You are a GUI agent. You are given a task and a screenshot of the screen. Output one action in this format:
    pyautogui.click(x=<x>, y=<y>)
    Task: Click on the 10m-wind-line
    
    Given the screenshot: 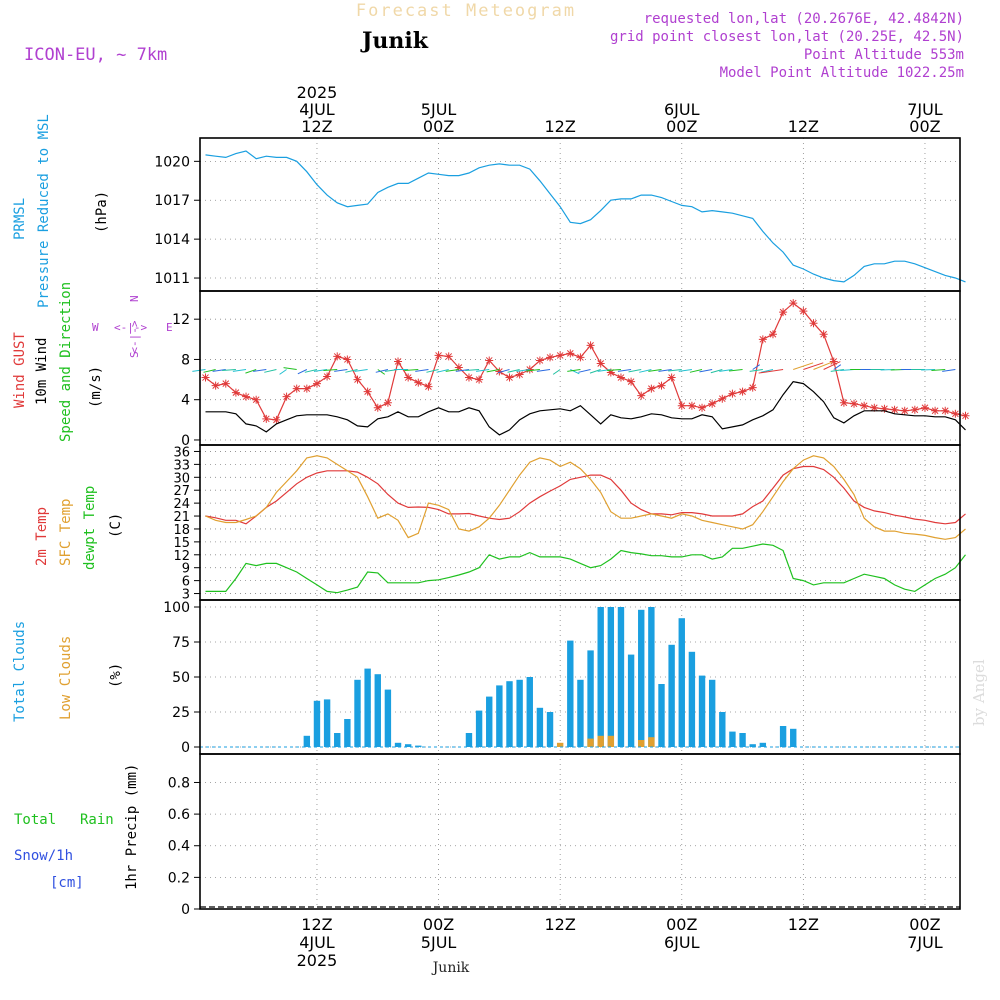 What is the action you would take?
    pyautogui.click(x=585, y=408)
    